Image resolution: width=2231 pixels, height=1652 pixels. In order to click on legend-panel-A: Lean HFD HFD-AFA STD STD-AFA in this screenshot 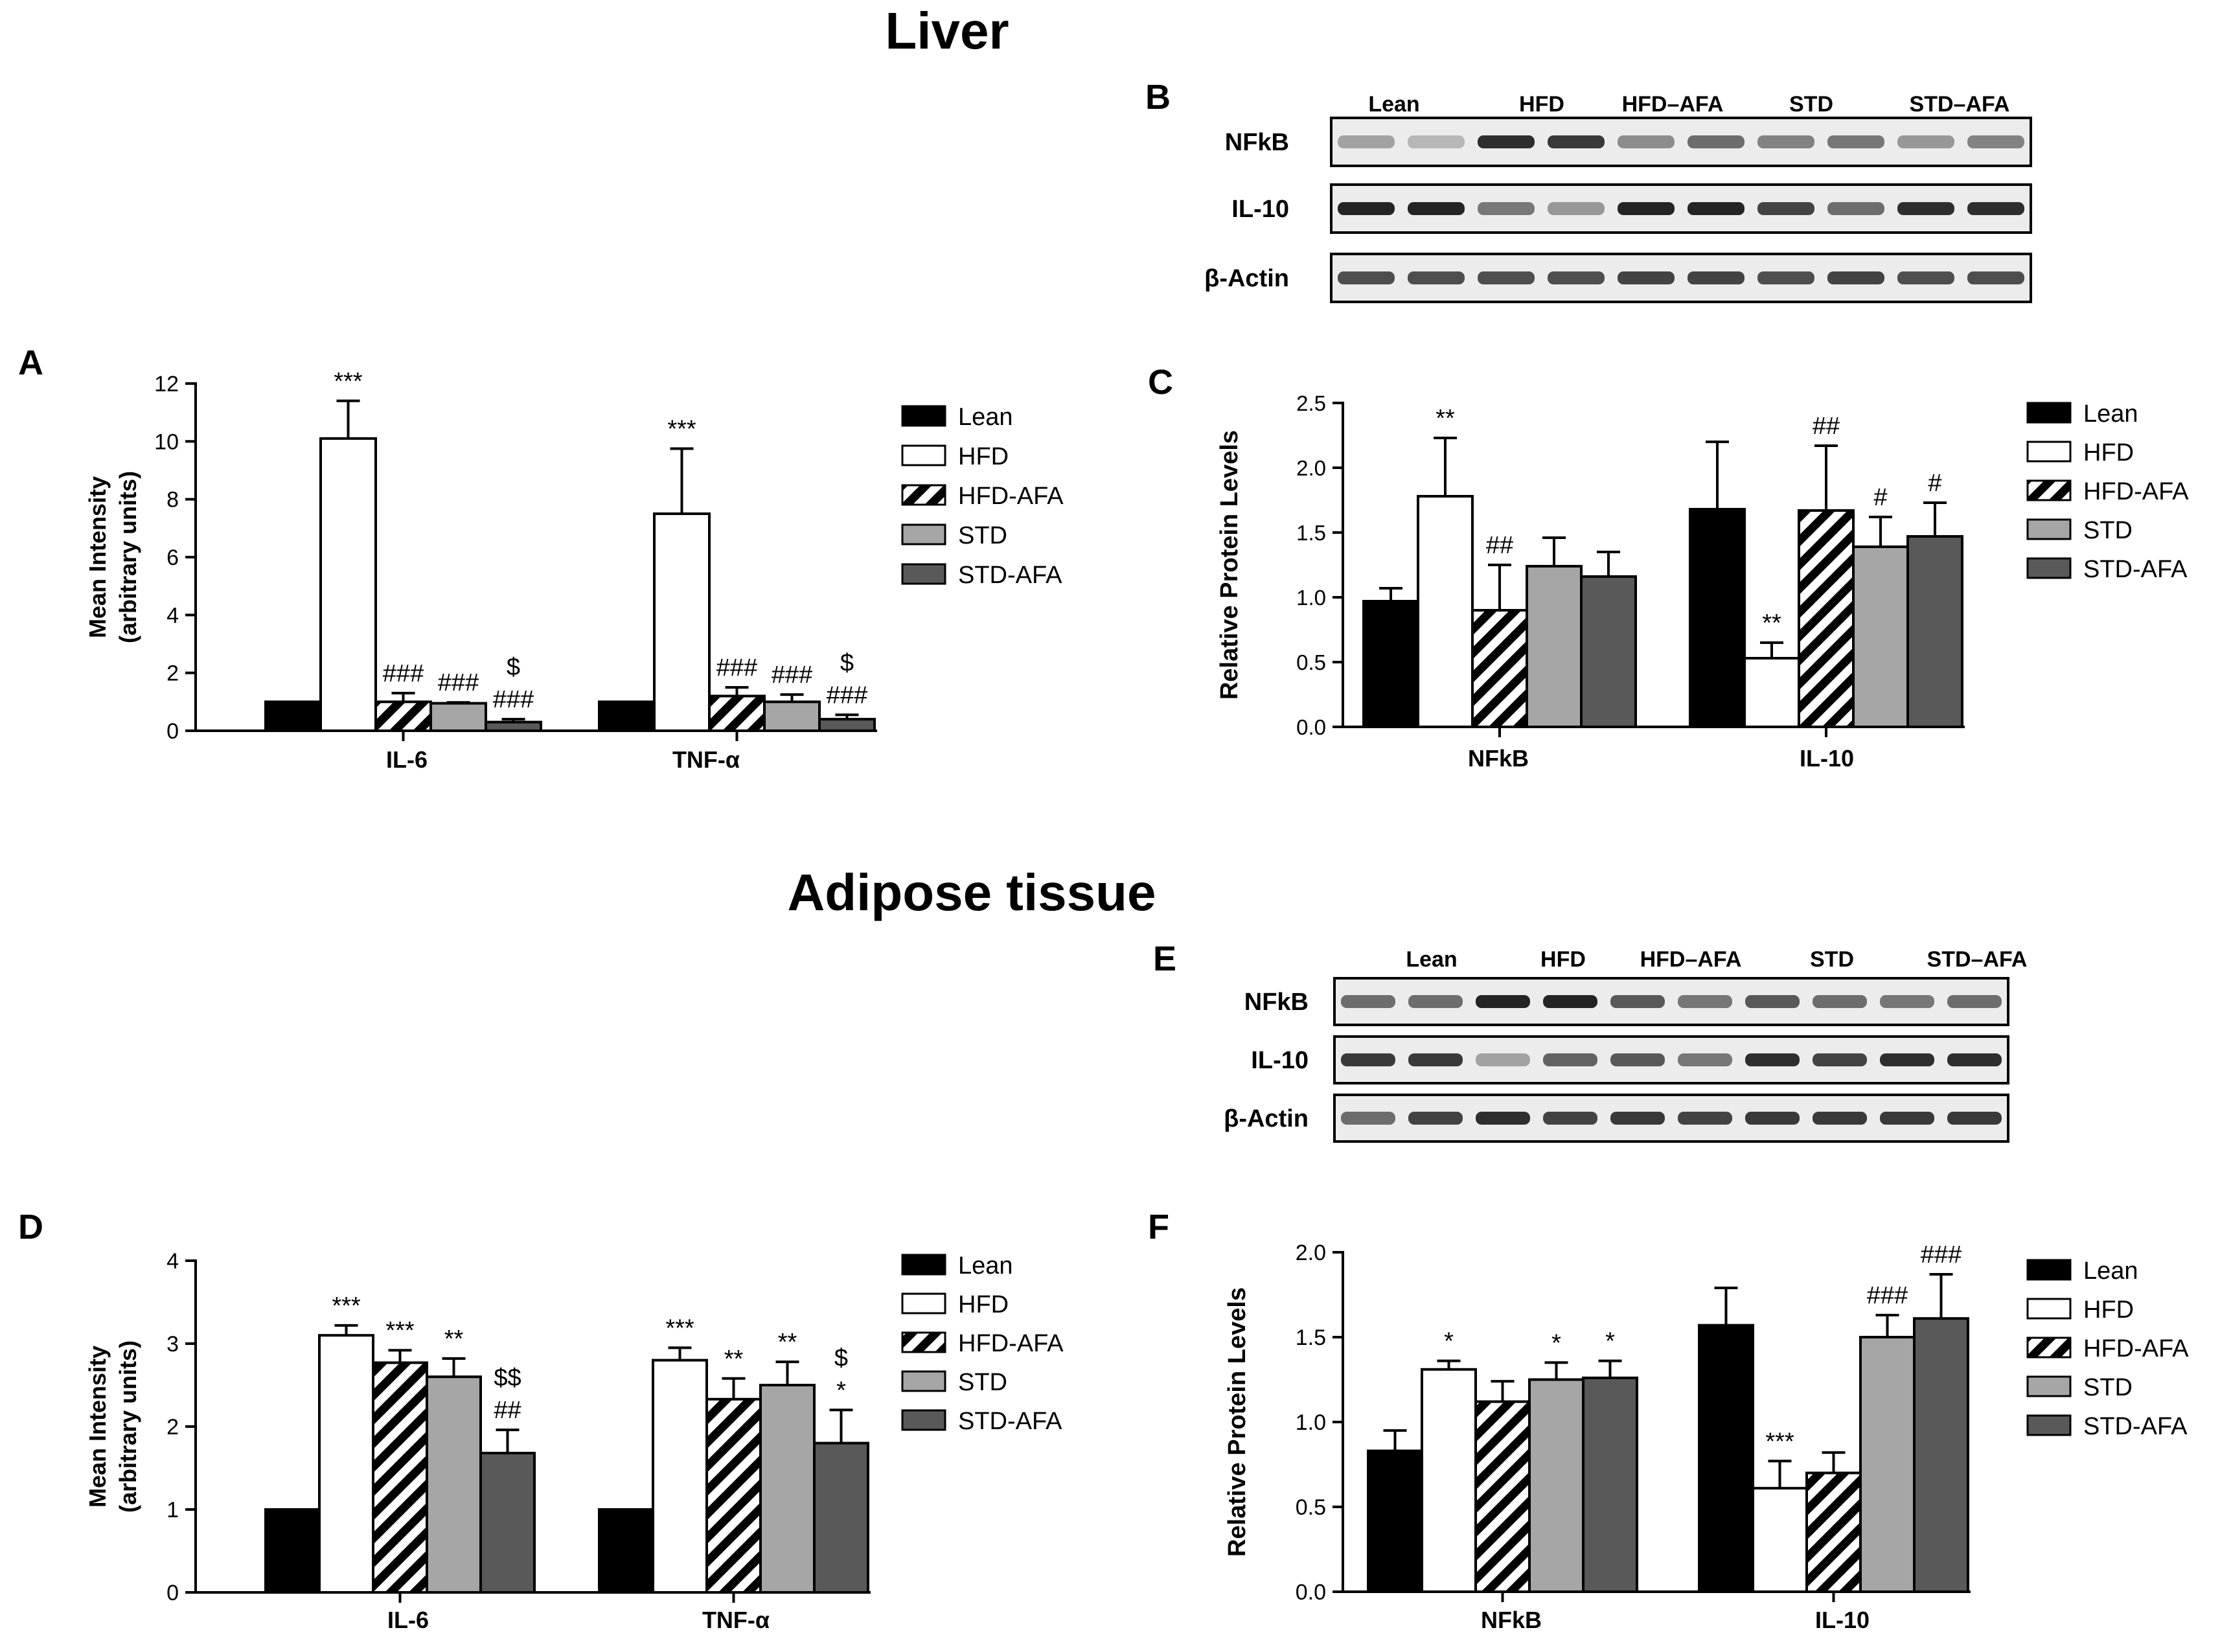, I will do `click(982, 496)`.